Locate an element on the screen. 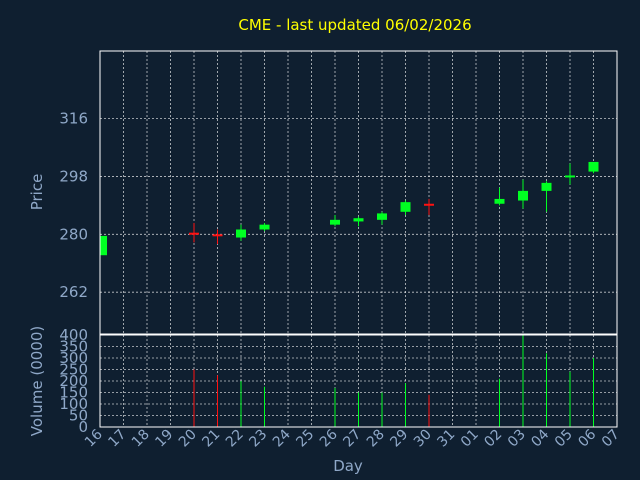 The height and width of the screenshot is (480, 640). volume-tick-label: 300 is located at coordinates (73, 358).